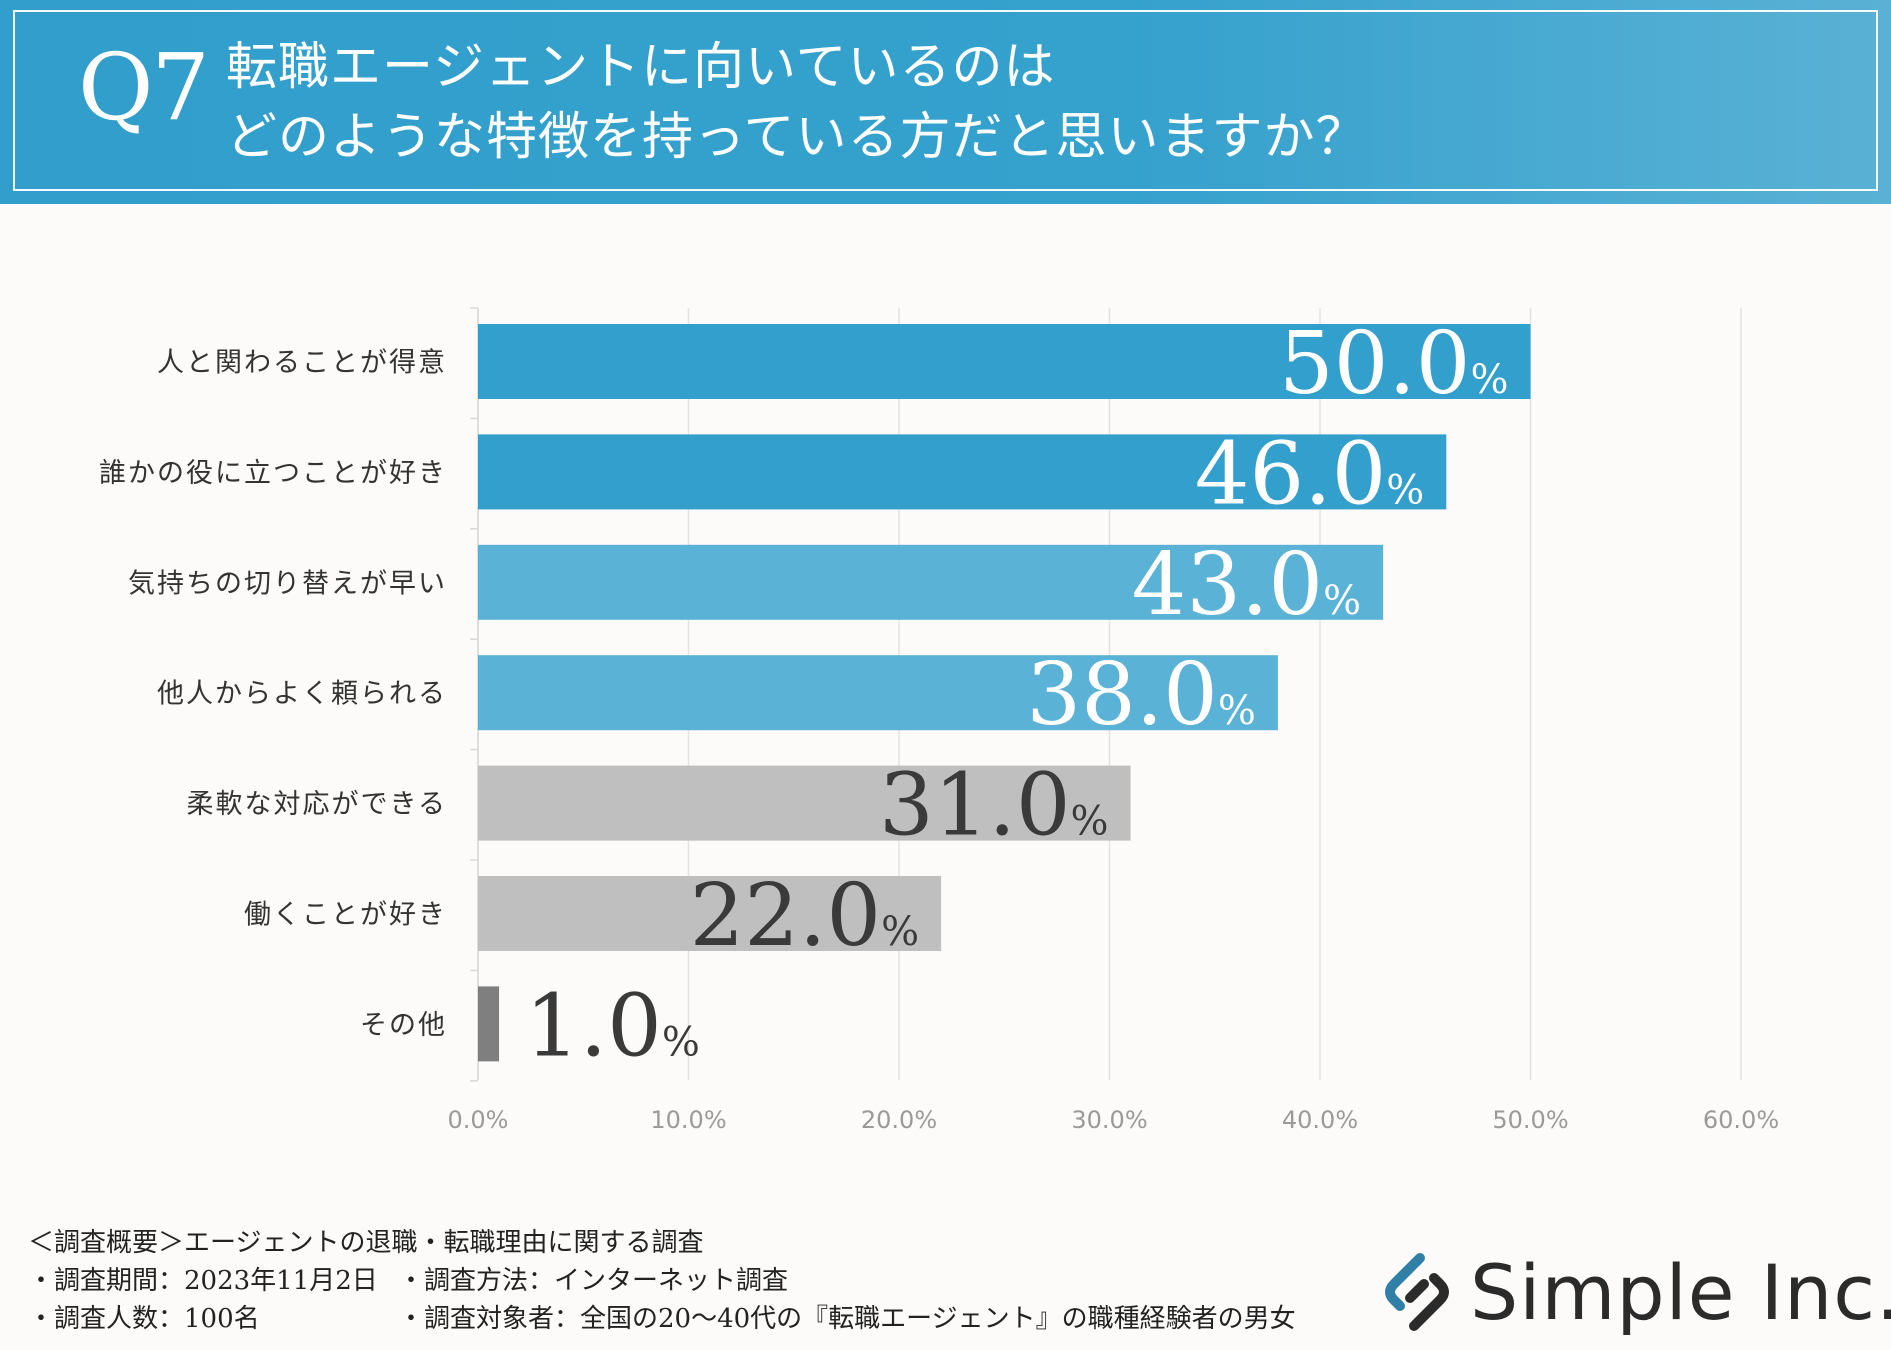 The width and height of the screenshot is (1891, 1350). I want to click on data-label-value: 43.0, so click(1227, 585).